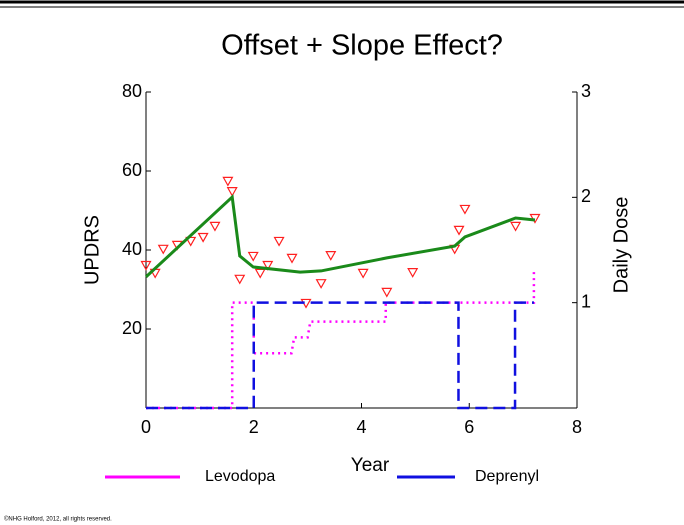 The width and height of the screenshot is (684, 525). What do you see at coordinates (58, 519) in the screenshot?
I see `footer: ©NHG Holford, 2012, all rights reserved.` at bounding box center [58, 519].